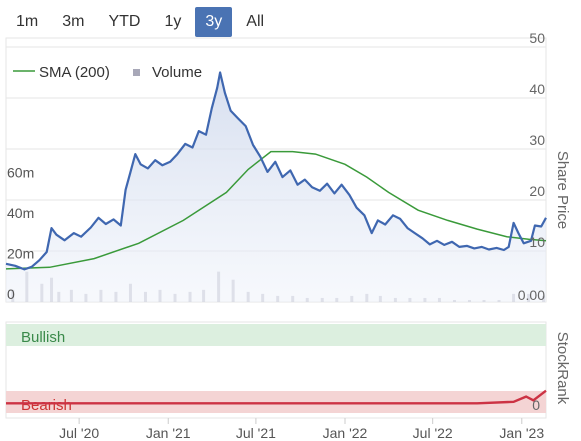 This screenshot has height=441, width=581. I want to click on range-selector: 1m 3m YTD 1y 3y All, so click(142, 23).